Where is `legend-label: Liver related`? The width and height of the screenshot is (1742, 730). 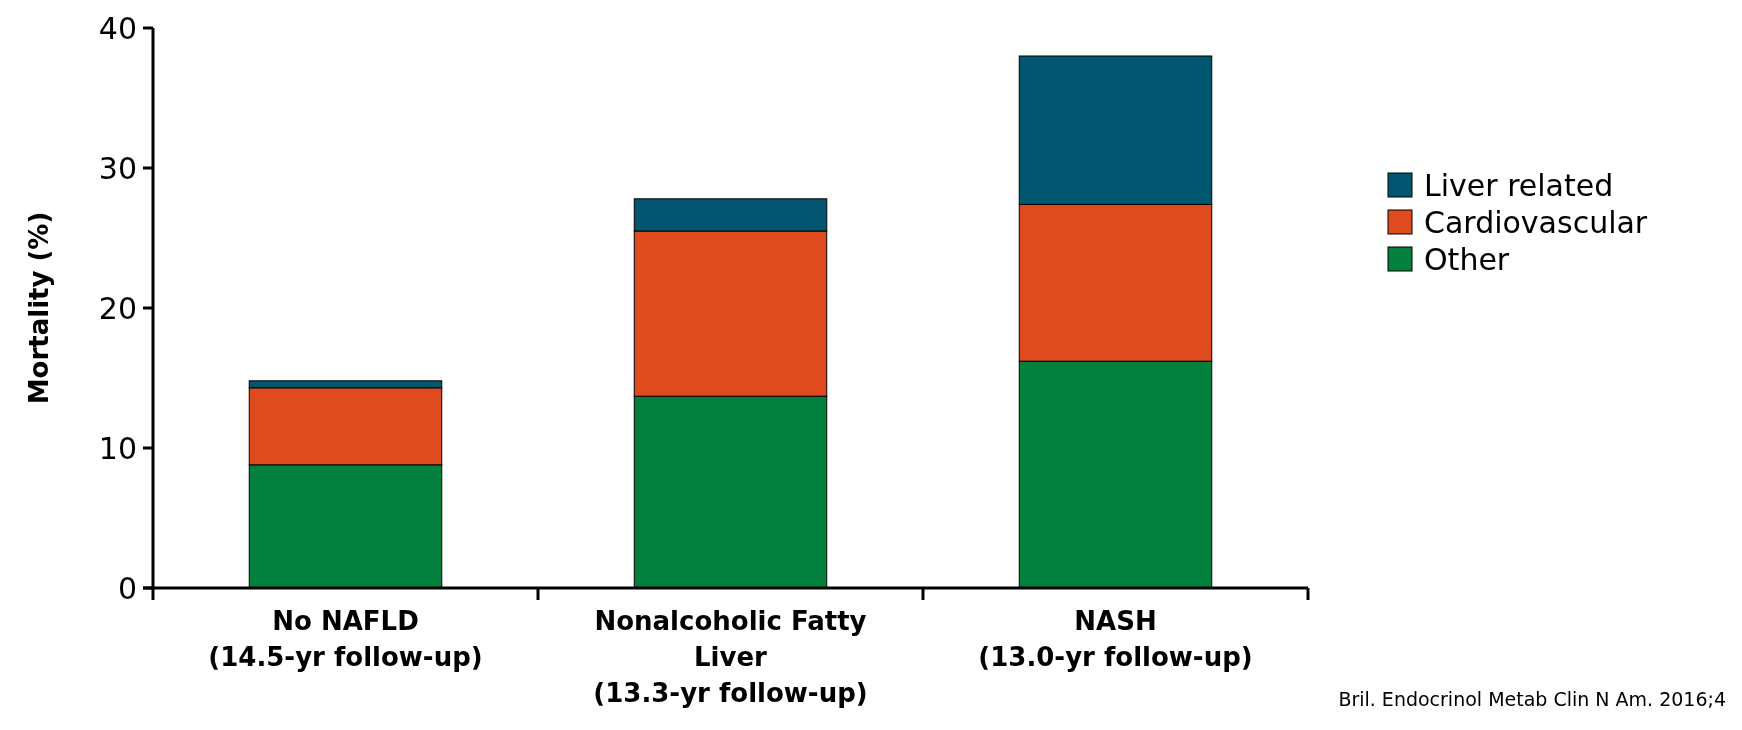 legend-label: Liver related is located at coordinates (1519, 185).